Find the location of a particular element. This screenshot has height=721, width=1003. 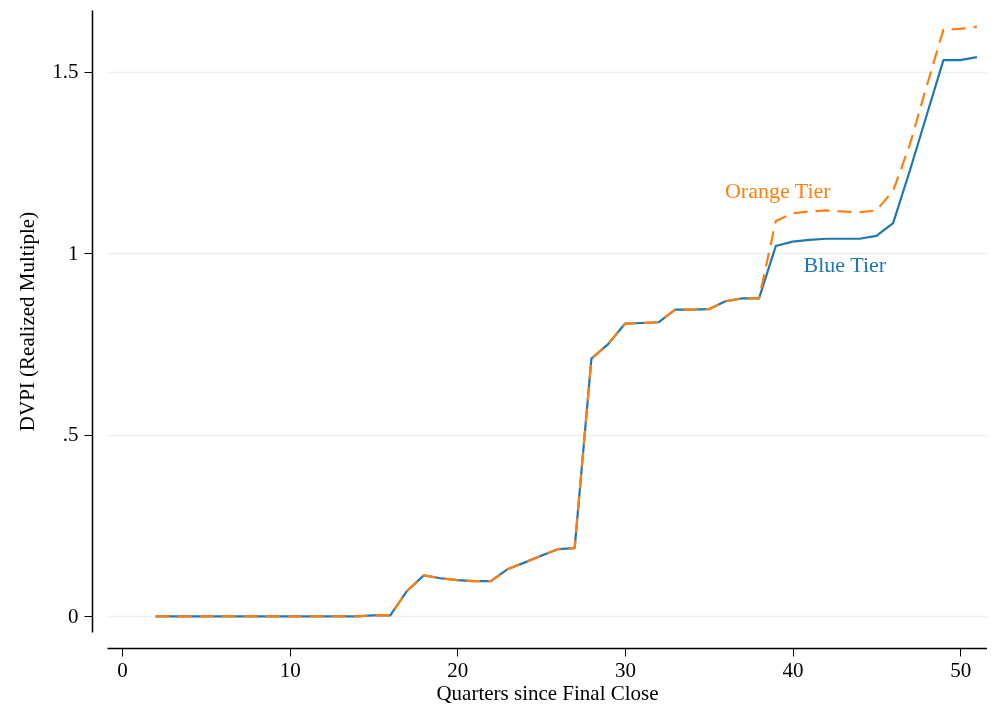

y-tick-label: 1 is located at coordinates (73, 252).